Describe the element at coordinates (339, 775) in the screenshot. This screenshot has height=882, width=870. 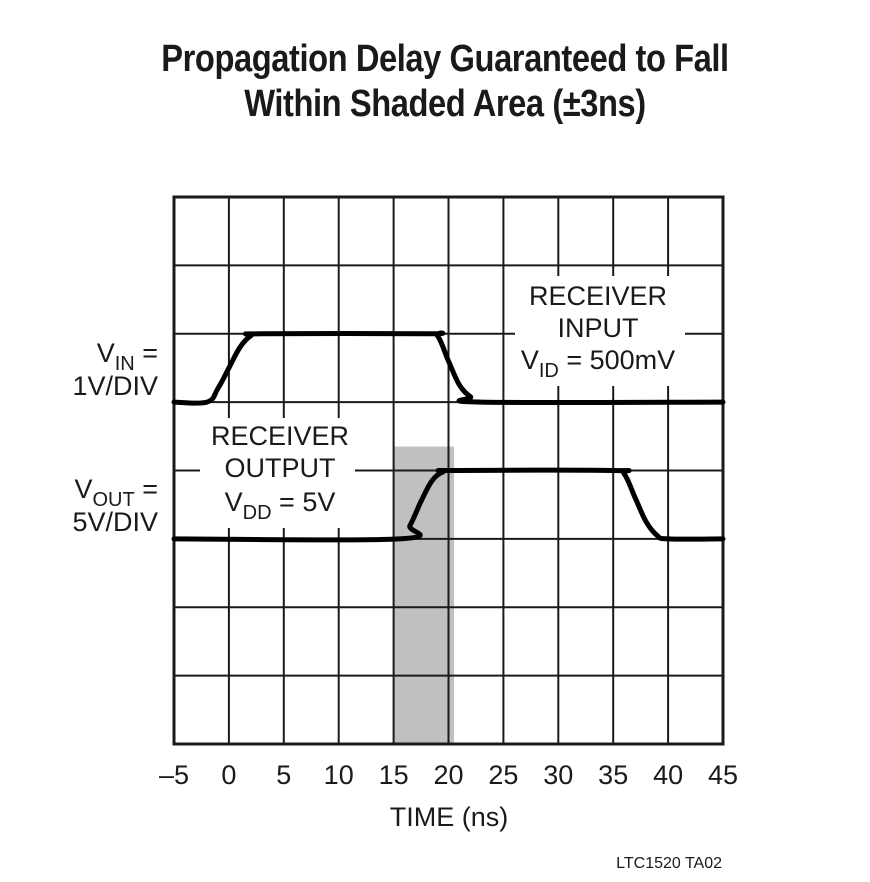
I see `x-tick-label: 10` at that location.